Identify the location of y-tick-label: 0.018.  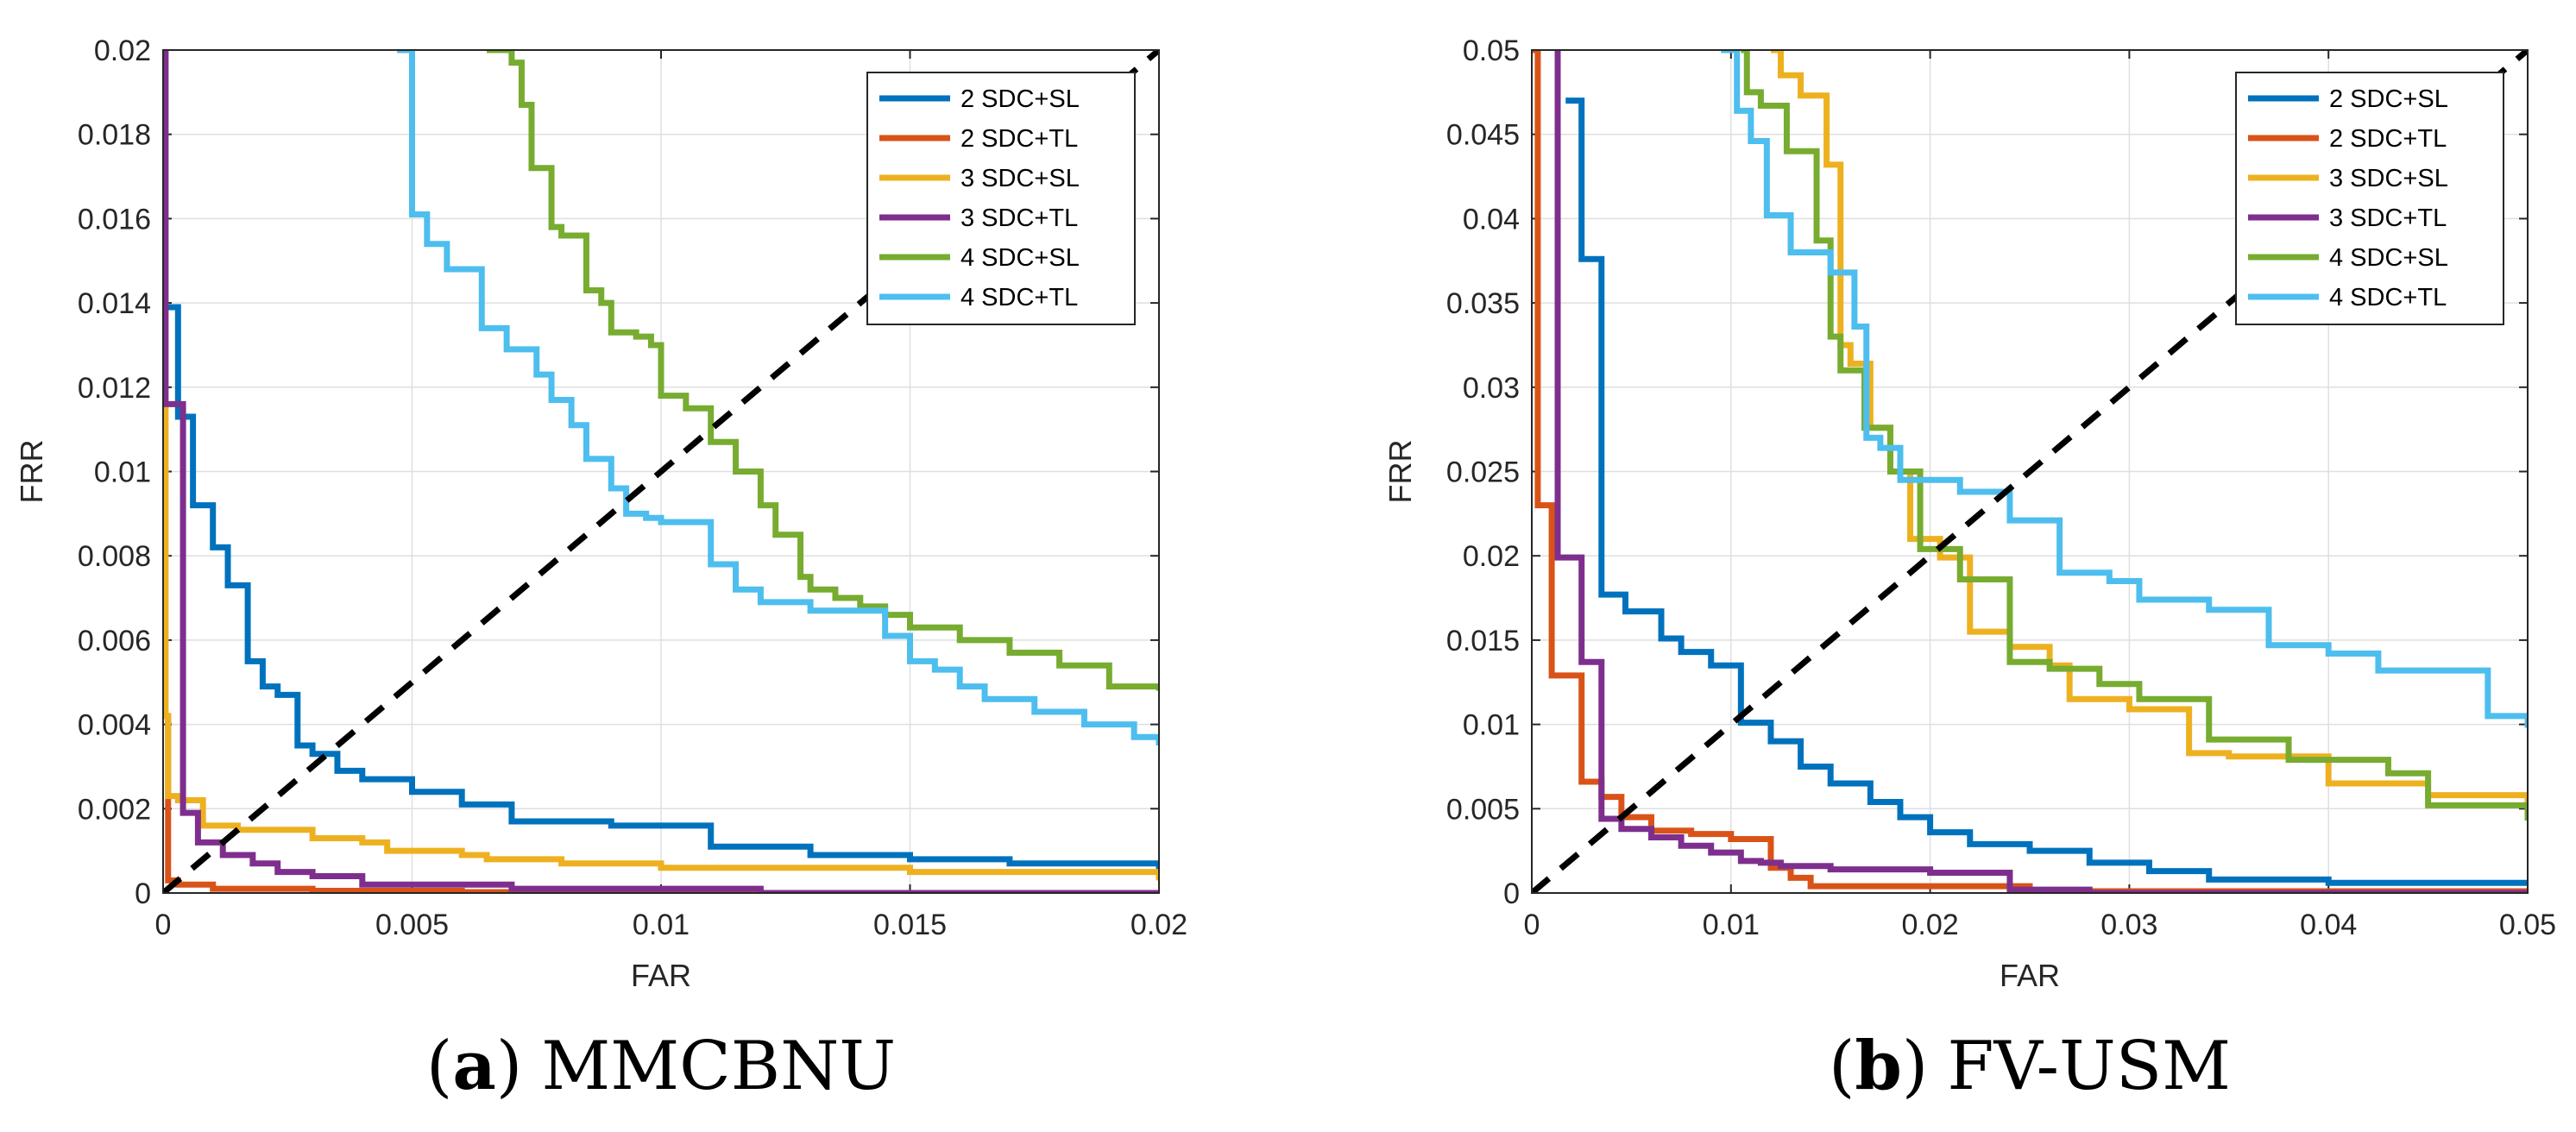
(114, 135).